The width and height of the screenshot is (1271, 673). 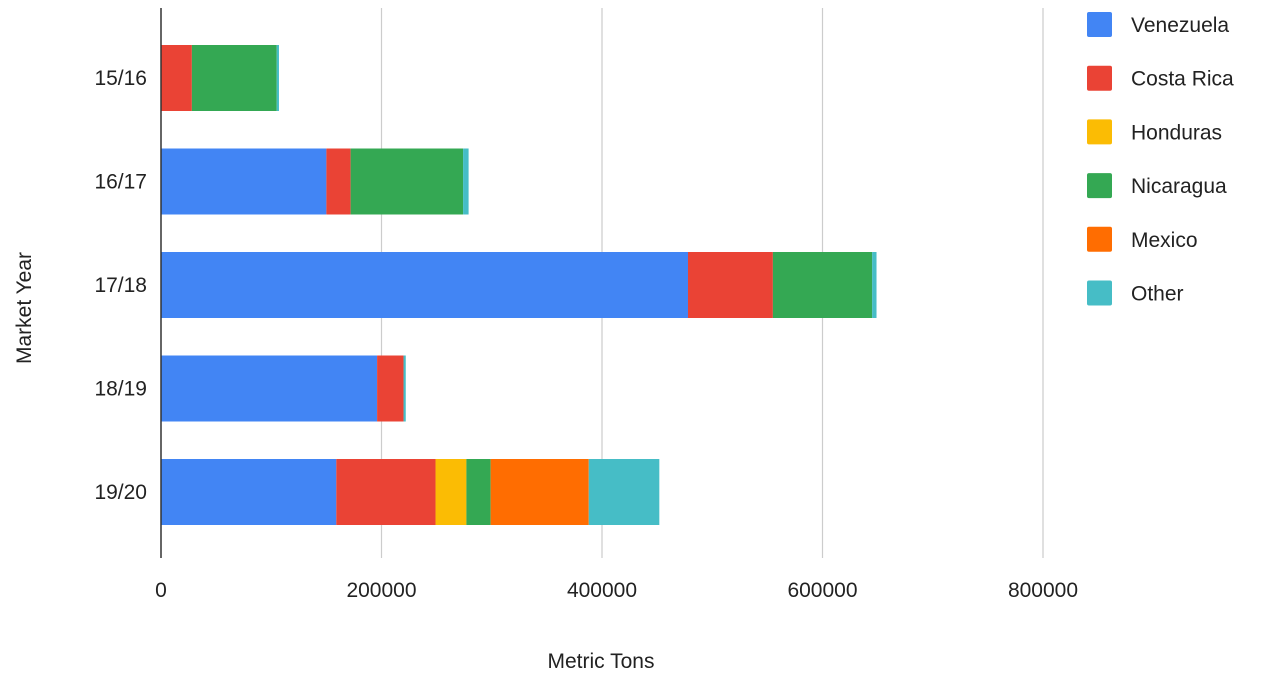 I want to click on legend-label: Nicaragua, so click(x=1179, y=186).